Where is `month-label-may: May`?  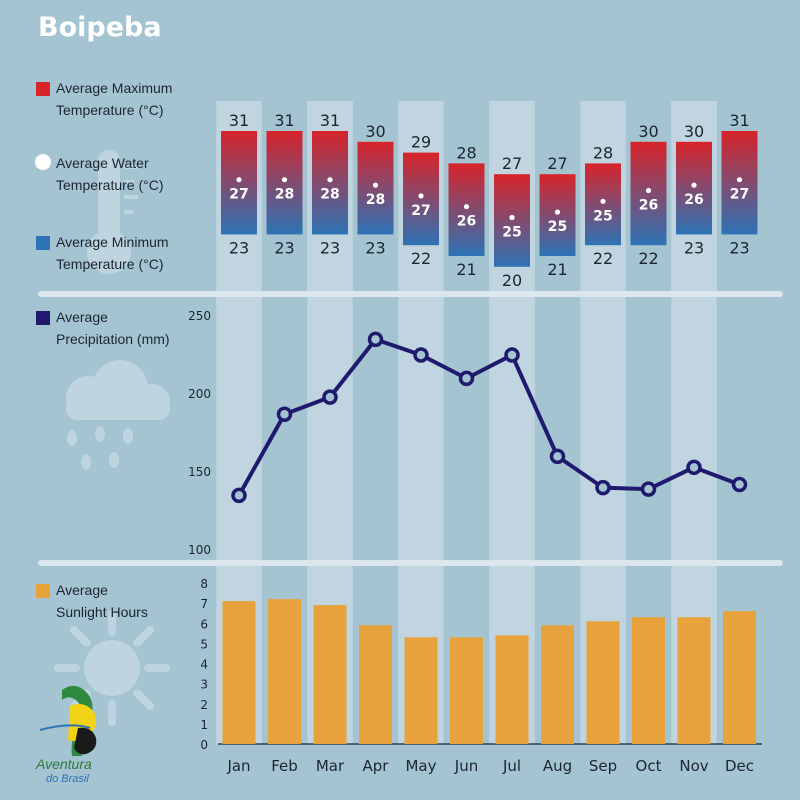
month-label-may: May is located at coordinates (420, 766).